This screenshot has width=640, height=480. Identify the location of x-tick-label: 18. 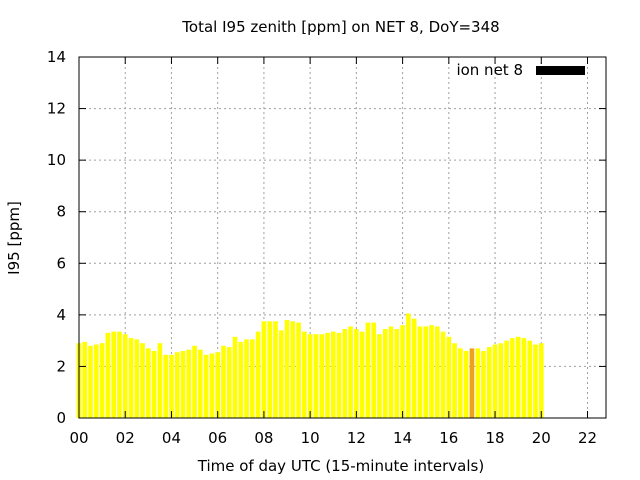
(495, 438).